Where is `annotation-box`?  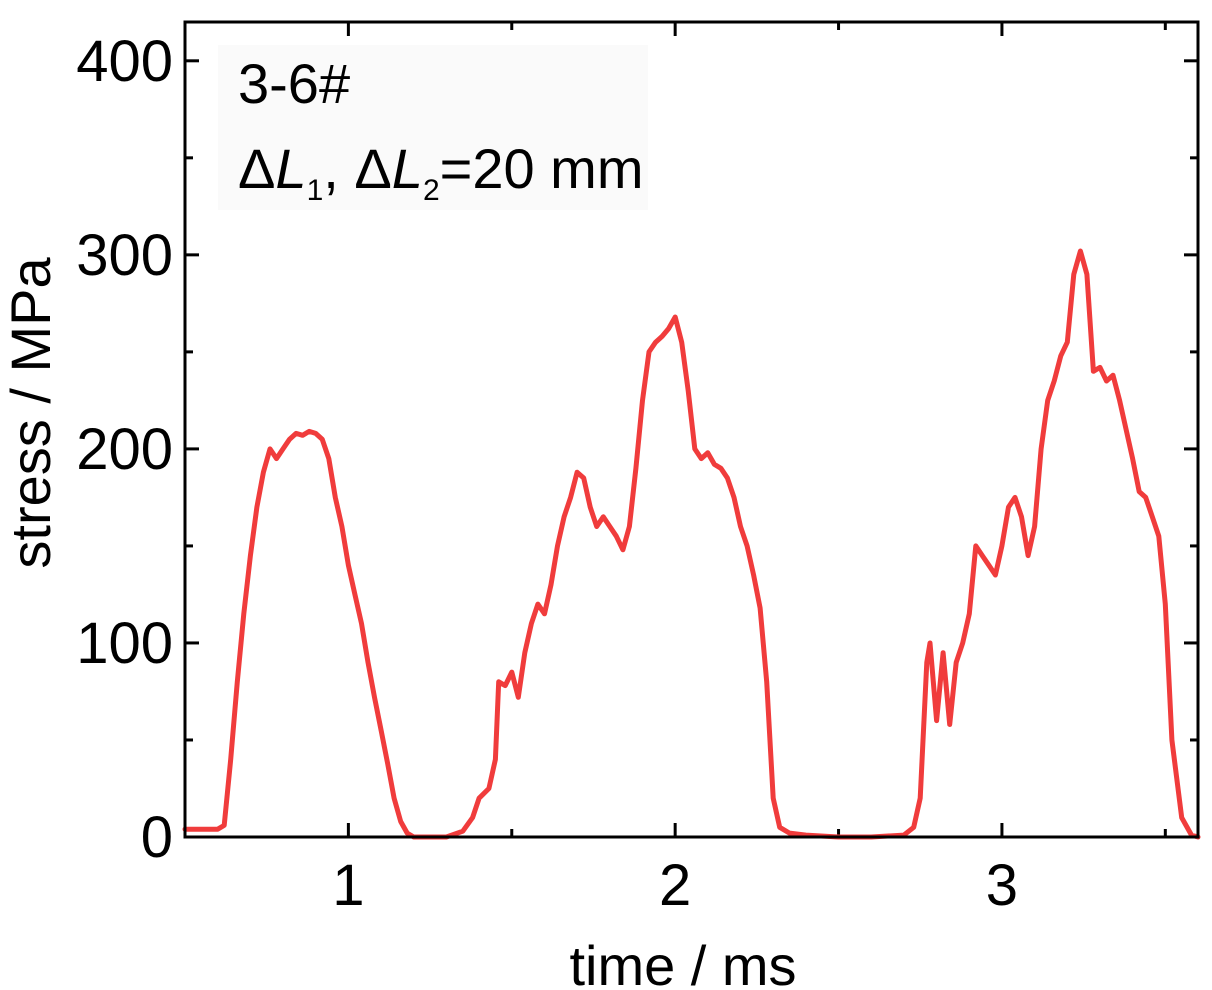
annotation-box is located at coordinates (433, 127).